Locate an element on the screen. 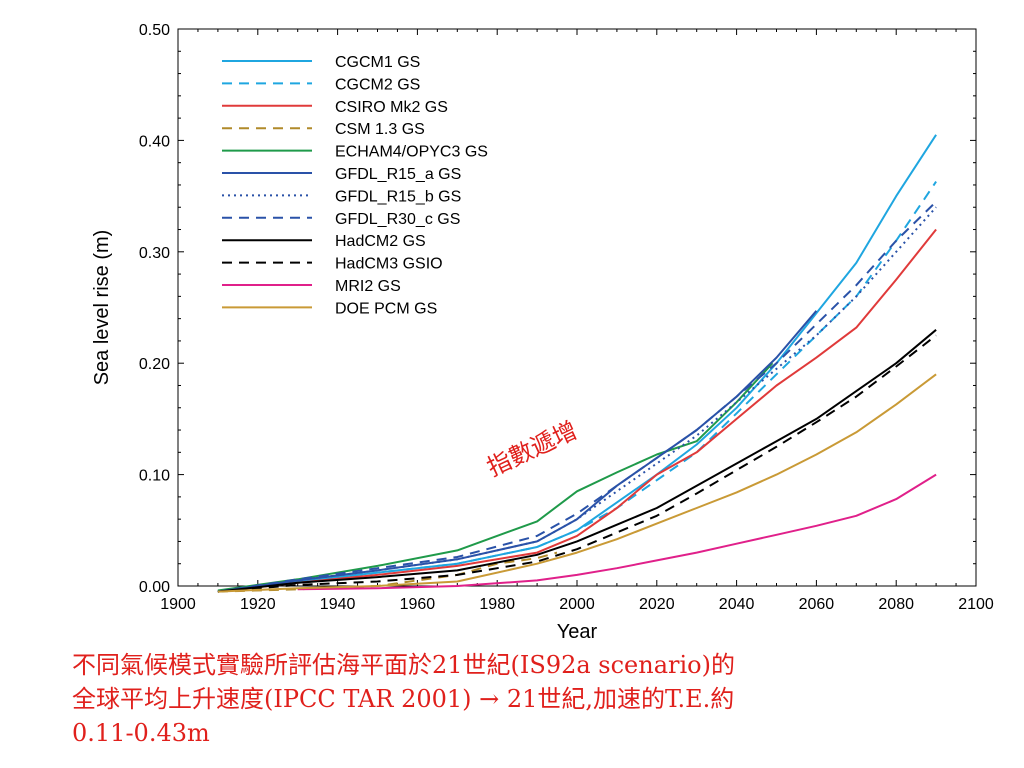  y-tick-label: 0.30 is located at coordinates (154, 253).